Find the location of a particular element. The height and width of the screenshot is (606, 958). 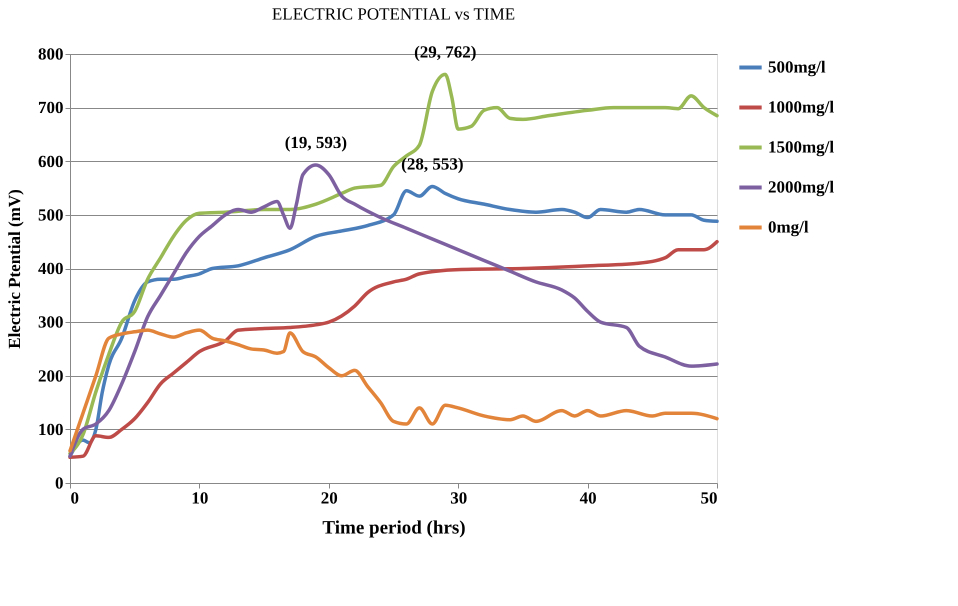

y-tick-label: 100 is located at coordinates (51, 429).